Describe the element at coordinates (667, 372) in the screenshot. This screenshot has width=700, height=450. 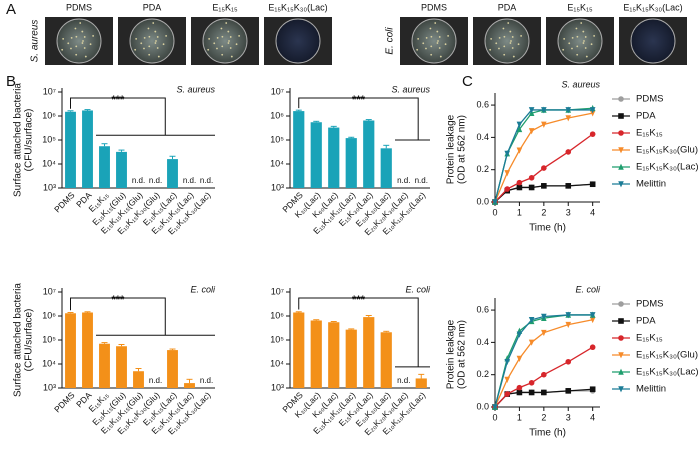
I see `legend-label: E₁₅K₁₅K₃₀(Lac)` at that location.